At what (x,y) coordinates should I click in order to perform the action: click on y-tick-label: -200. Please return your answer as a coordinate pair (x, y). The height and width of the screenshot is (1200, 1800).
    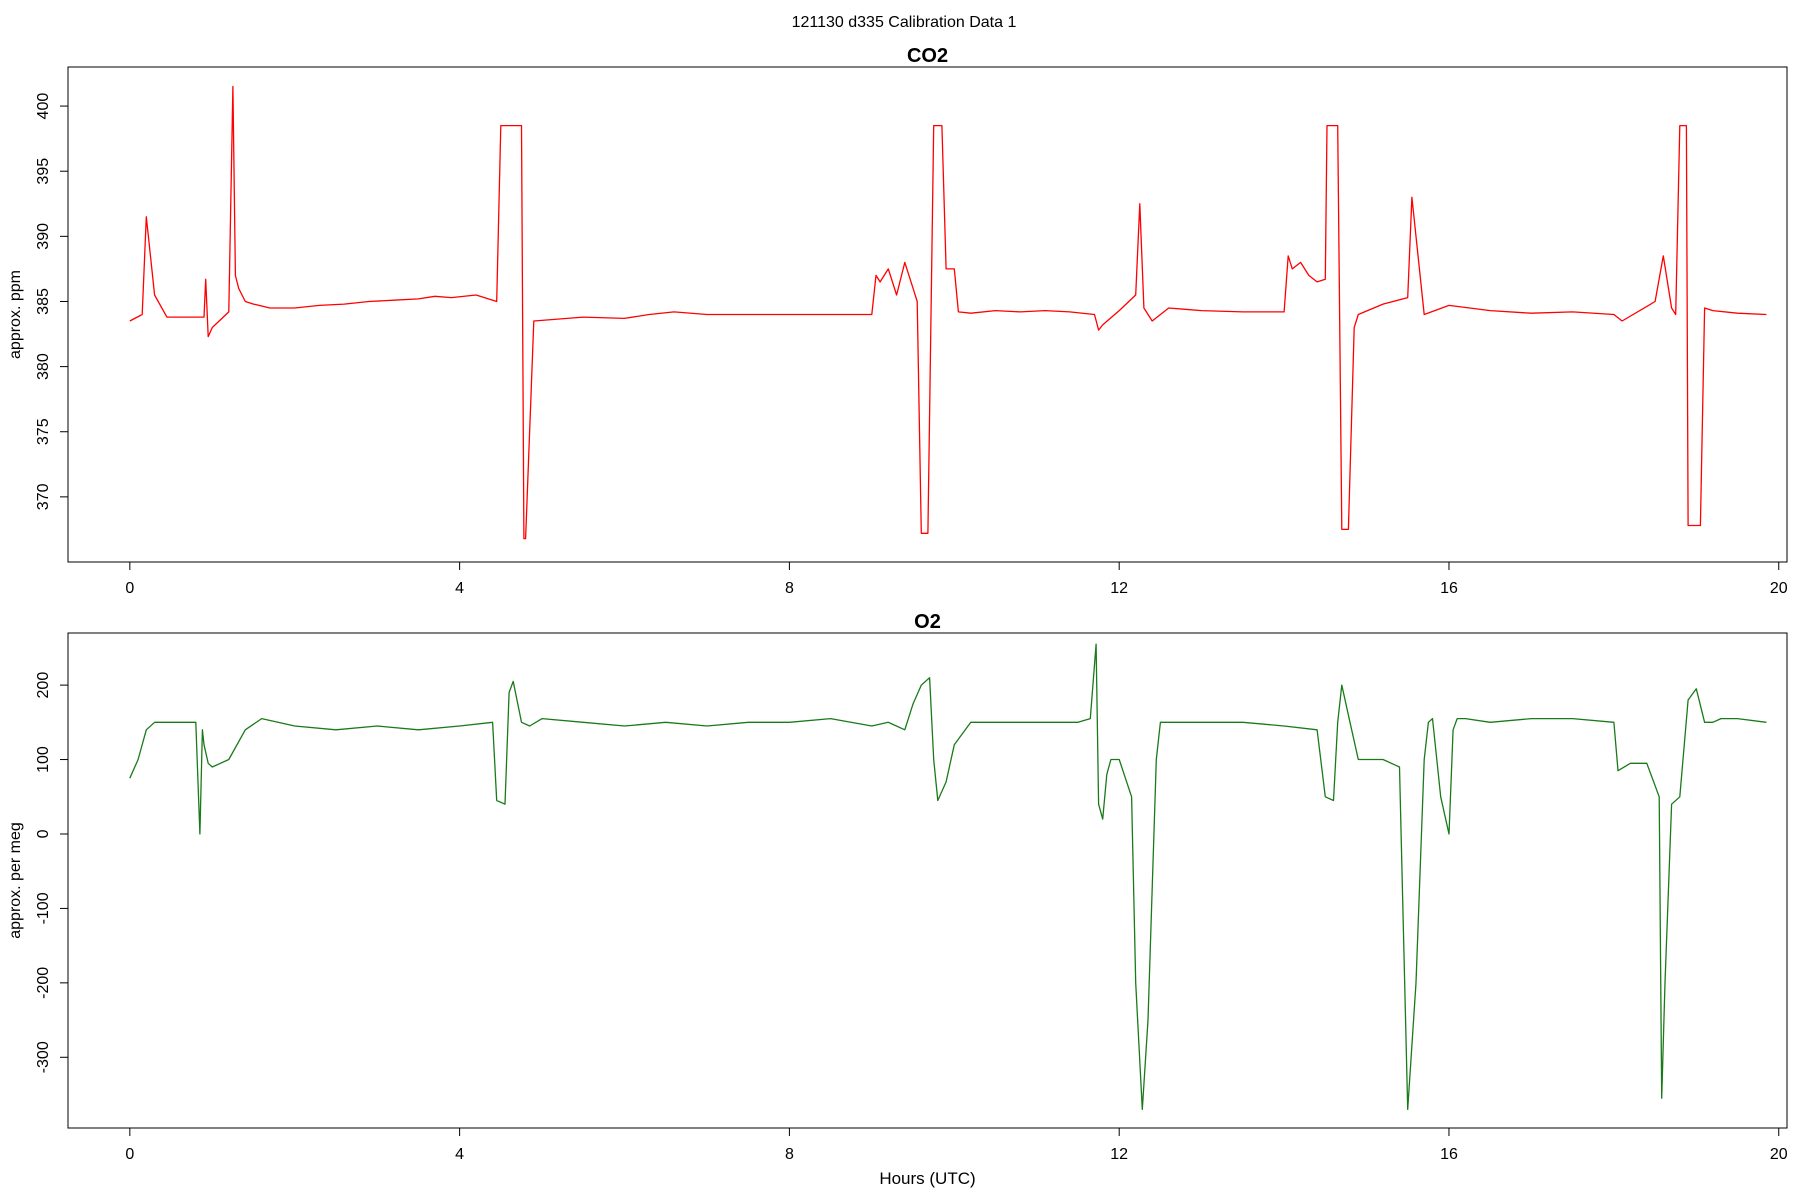
    Looking at the image, I should click on (43, 983).